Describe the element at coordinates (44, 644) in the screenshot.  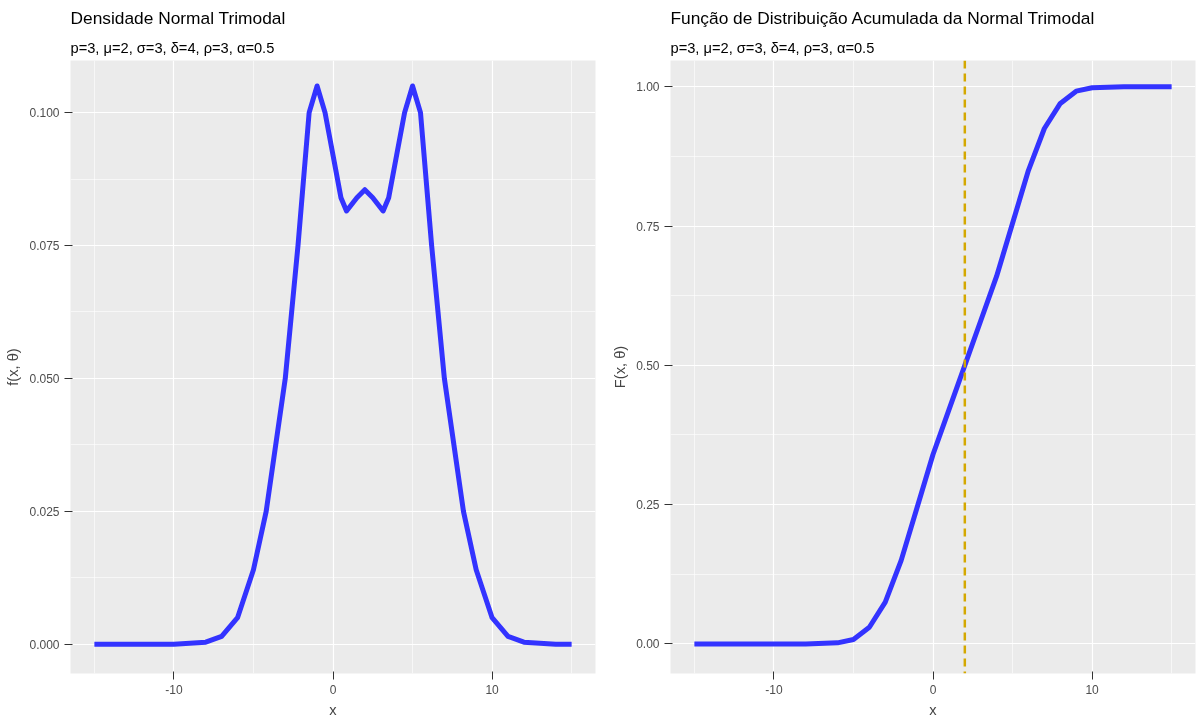
I see `y-tick-label: 0.000` at that location.